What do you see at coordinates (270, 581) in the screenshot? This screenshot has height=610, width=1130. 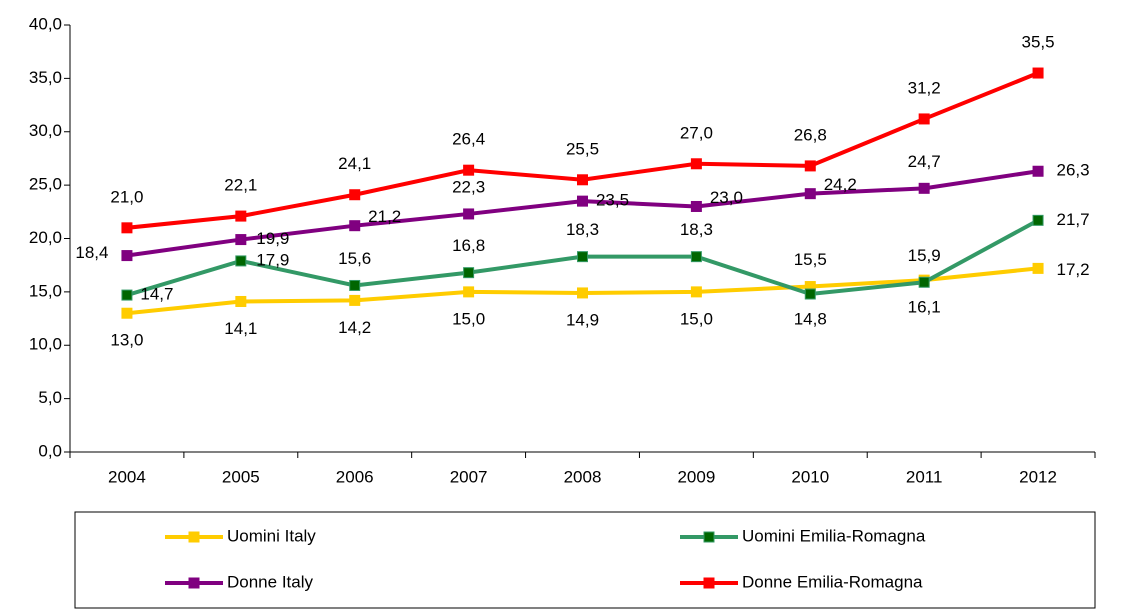 I see `legend-label: Donne Italy` at bounding box center [270, 581].